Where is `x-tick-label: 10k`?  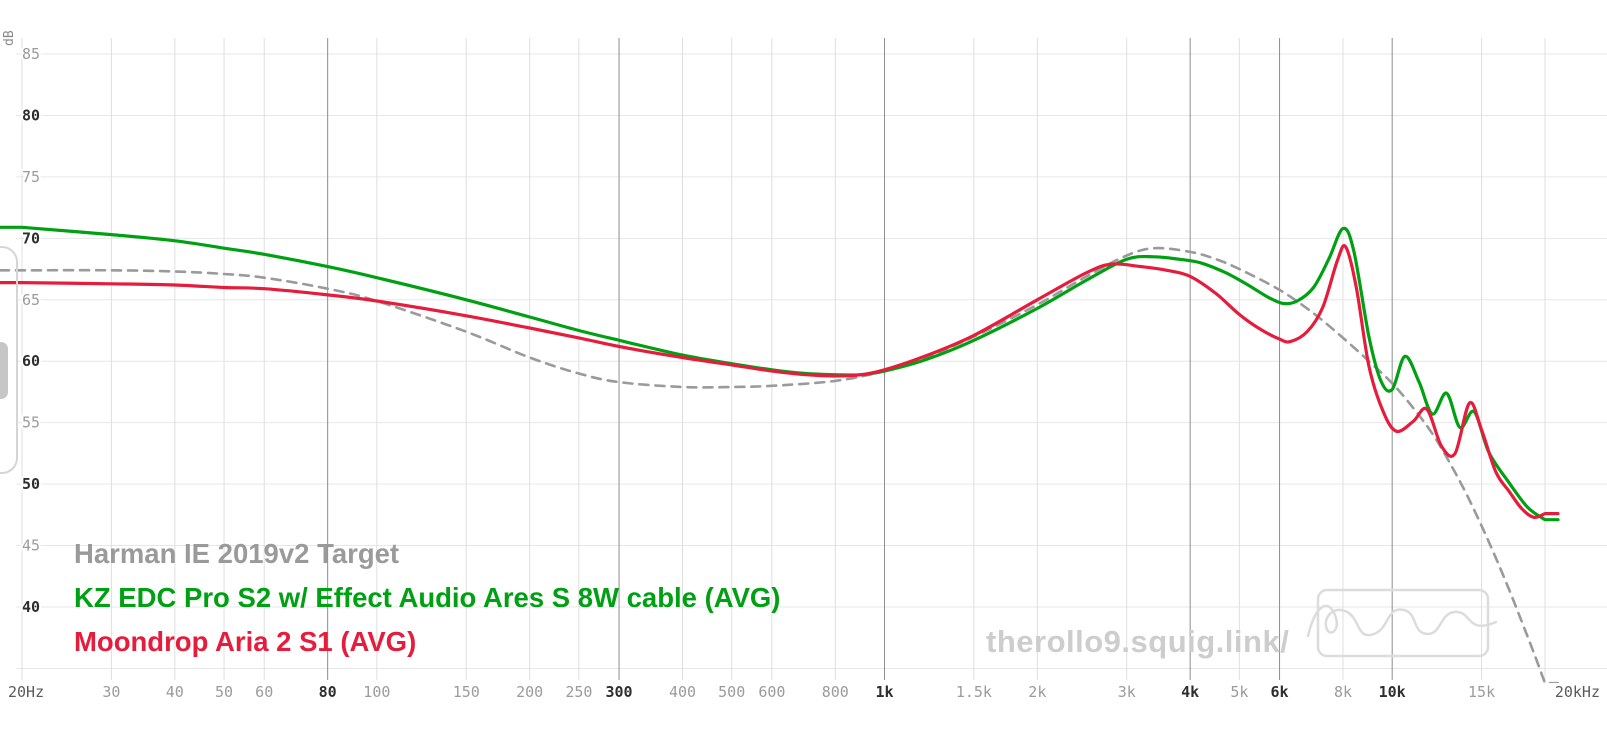
x-tick-label: 10k is located at coordinates (1392, 692).